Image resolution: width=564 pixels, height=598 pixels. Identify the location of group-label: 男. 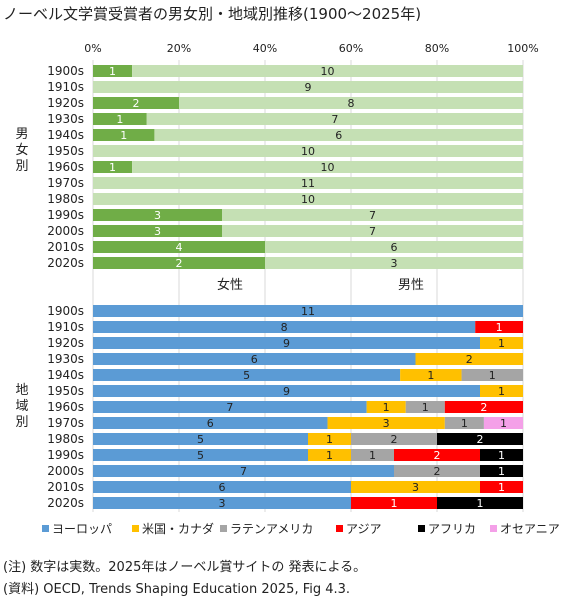
(21, 134).